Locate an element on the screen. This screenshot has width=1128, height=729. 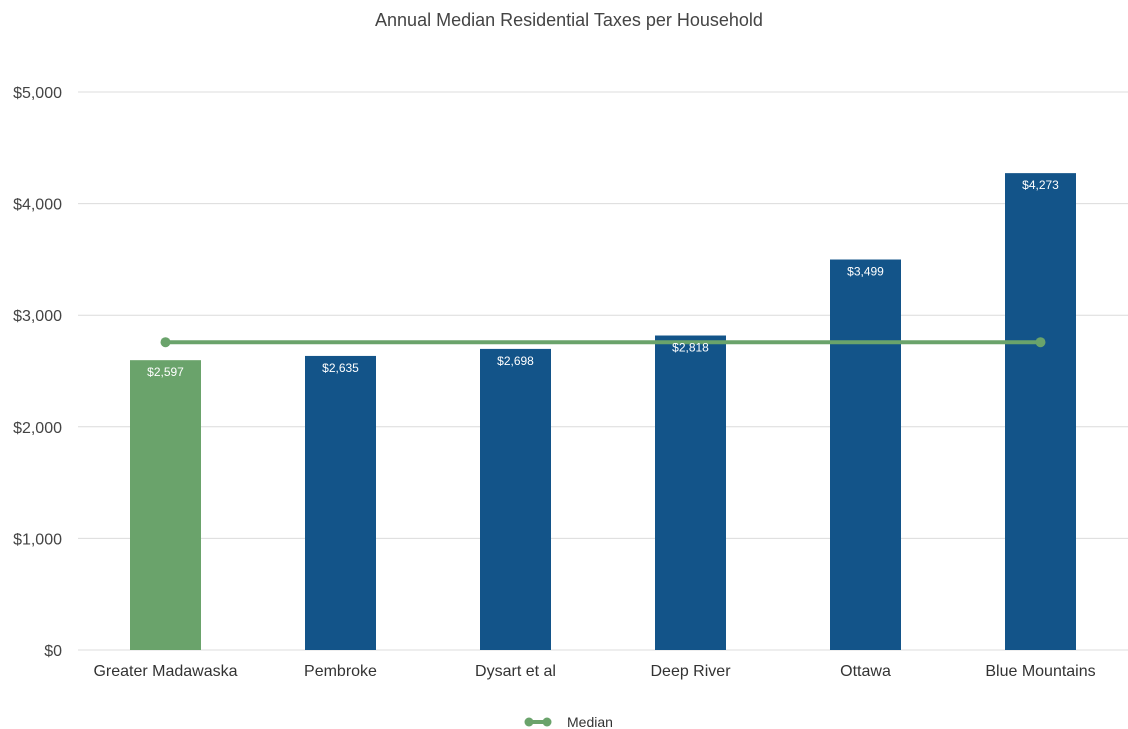
bar-value-label: $2,597 is located at coordinates (165, 372).